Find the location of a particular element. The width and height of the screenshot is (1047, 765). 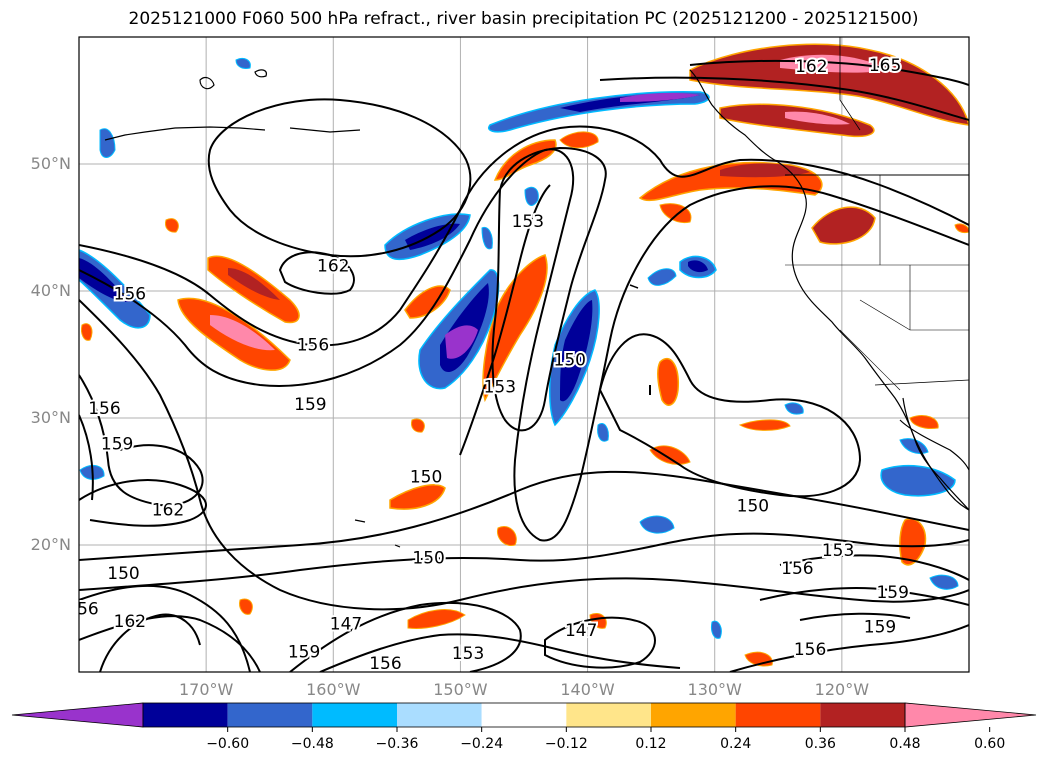

colorbar-tick-label: −0.24 is located at coordinates (482, 744).